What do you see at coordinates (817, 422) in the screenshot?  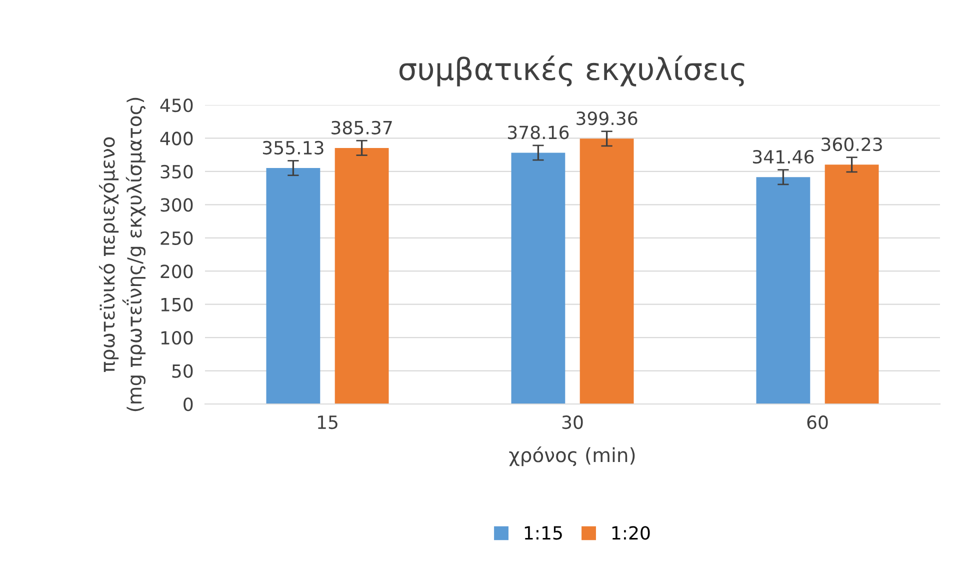 I see `x-tick-label: 60` at bounding box center [817, 422].